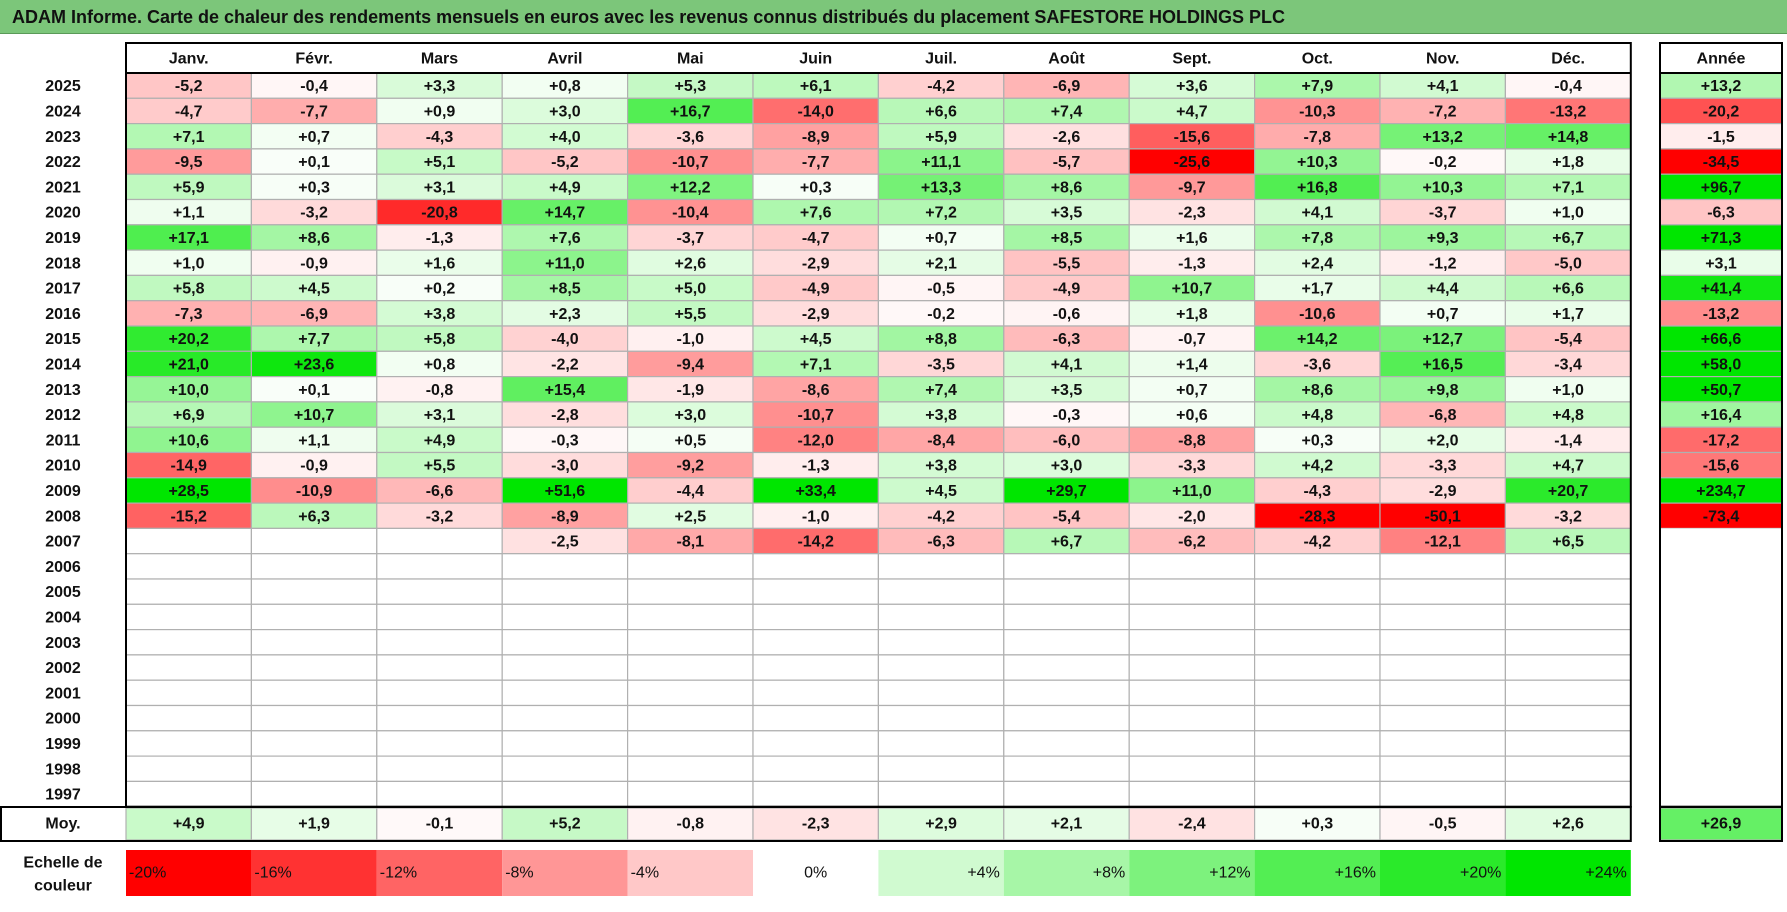  I want to click on year-label: 2011, so click(63, 440).